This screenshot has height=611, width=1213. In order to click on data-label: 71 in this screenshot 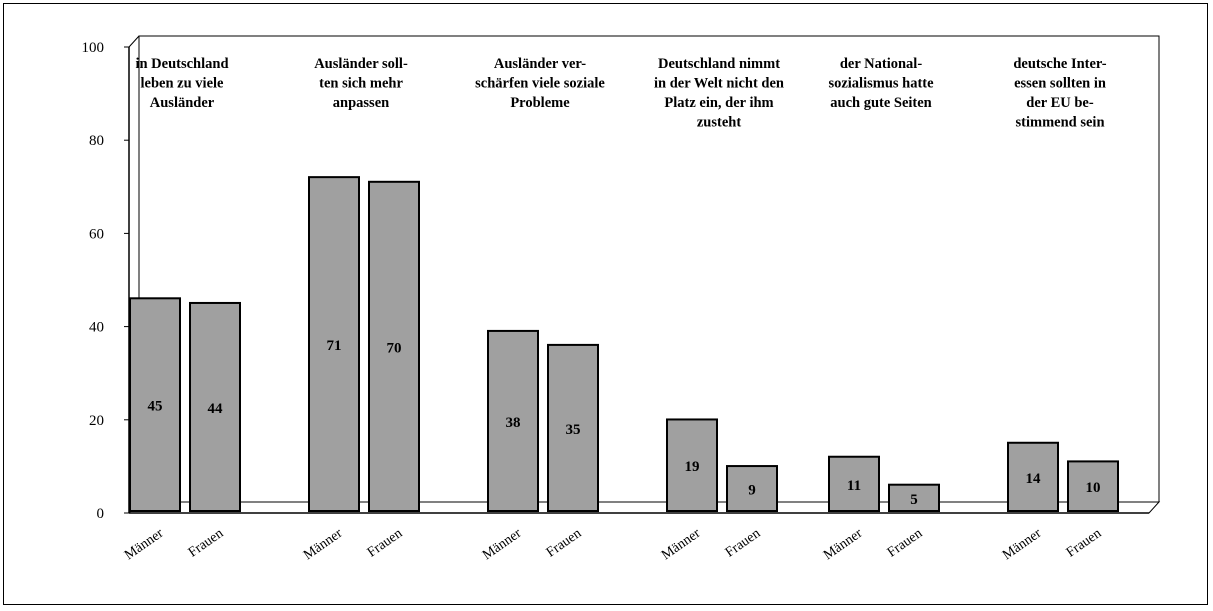, I will do `click(334, 346)`.